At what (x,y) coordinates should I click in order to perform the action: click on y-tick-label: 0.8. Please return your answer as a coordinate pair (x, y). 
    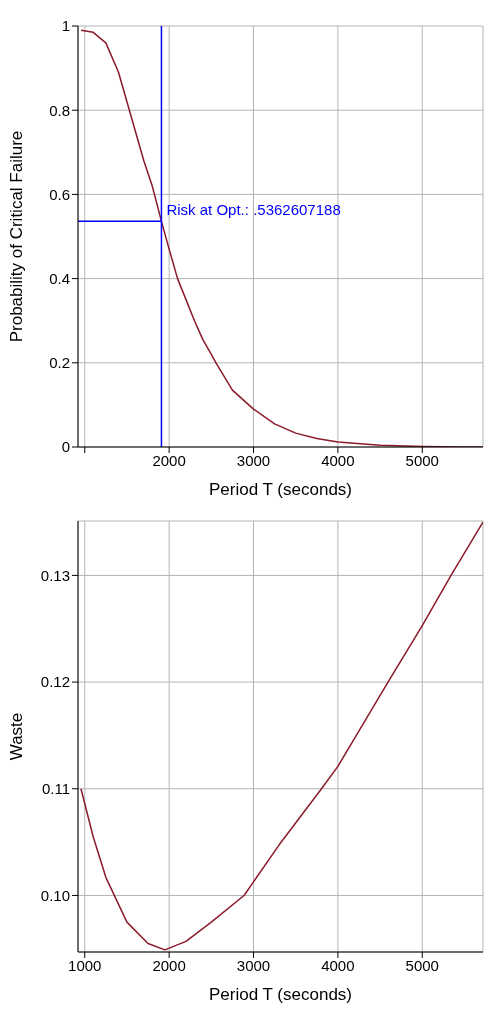
    Looking at the image, I should click on (59, 110).